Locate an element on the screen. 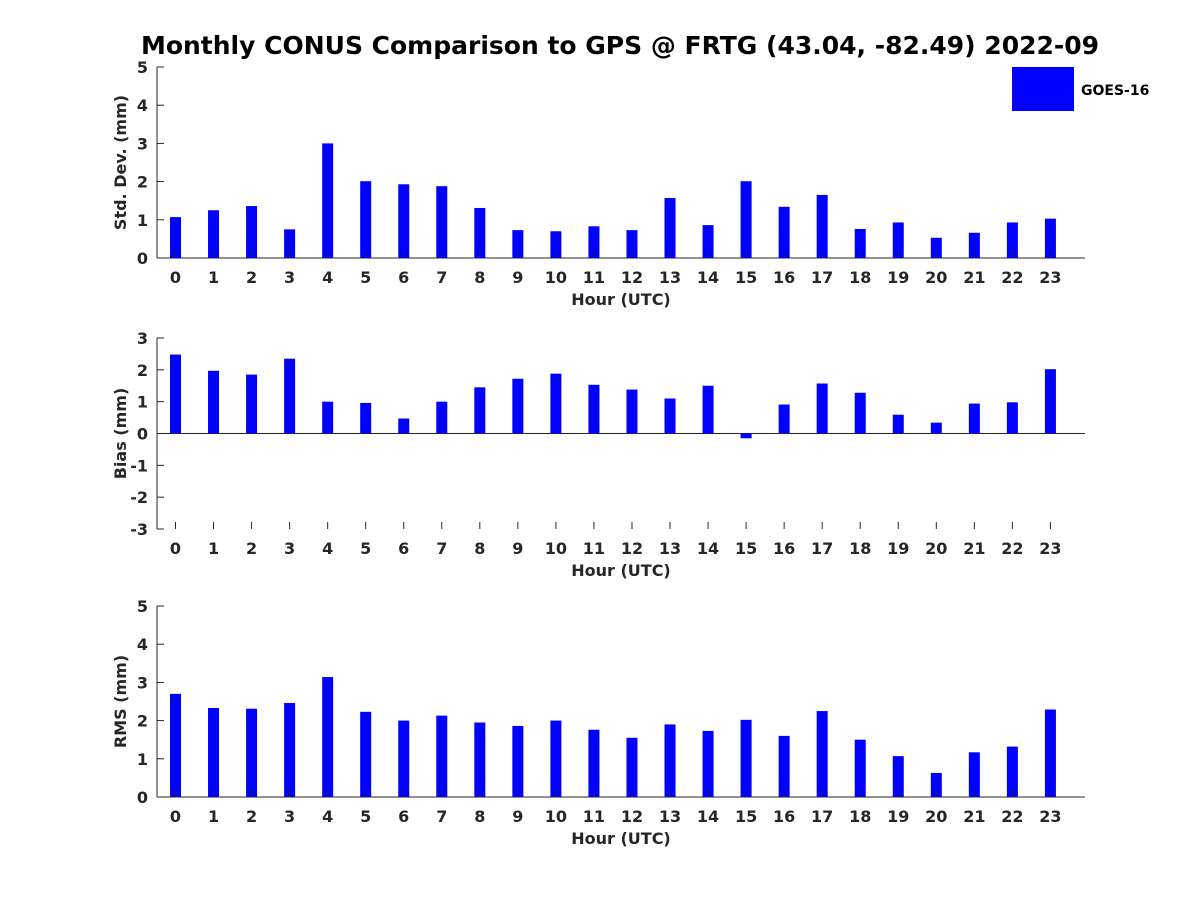 This screenshot has width=1200, height=905. y-tick-label: 0 is located at coordinates (142, 434).